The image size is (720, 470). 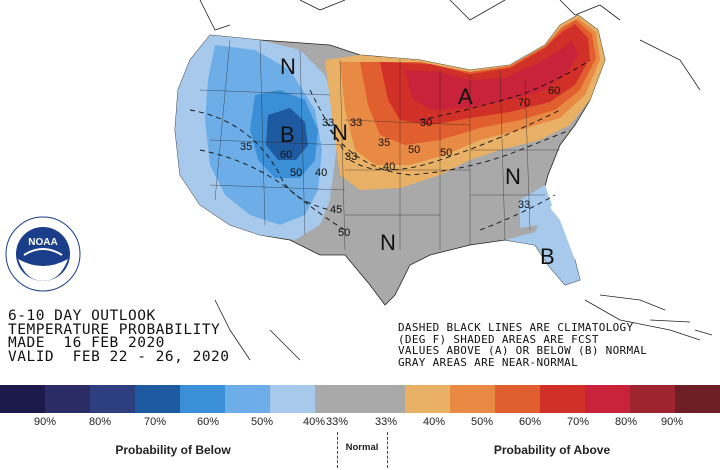 What do you see at coordinates (387, 450) in the screenshot?
I see `normal-divider-right` at bounding box center [387, 450].